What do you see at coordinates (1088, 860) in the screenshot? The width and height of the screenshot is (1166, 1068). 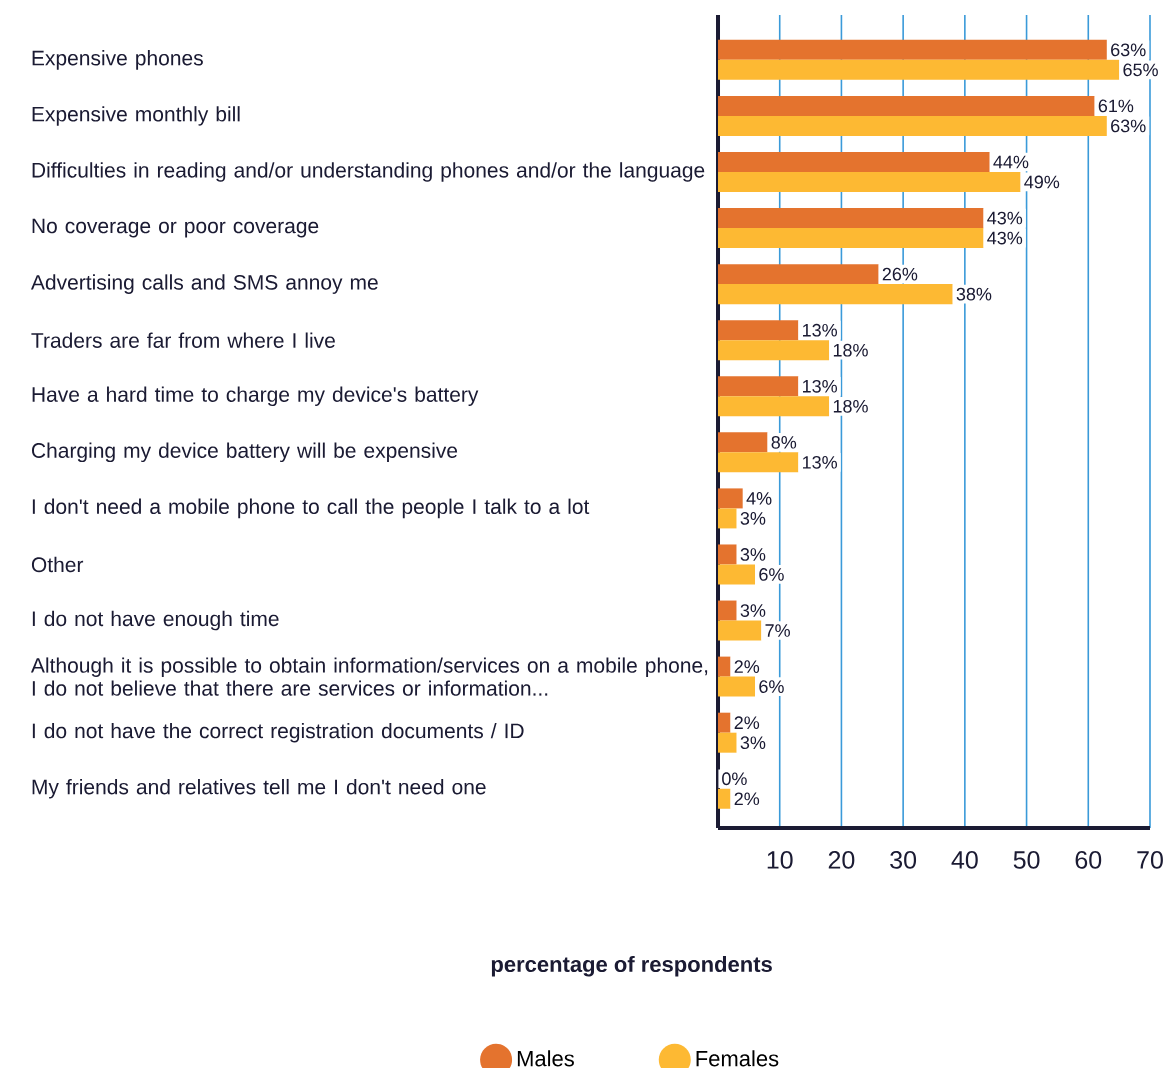 I see `x-tick-label: 60` at bounding box center [1088, 860].